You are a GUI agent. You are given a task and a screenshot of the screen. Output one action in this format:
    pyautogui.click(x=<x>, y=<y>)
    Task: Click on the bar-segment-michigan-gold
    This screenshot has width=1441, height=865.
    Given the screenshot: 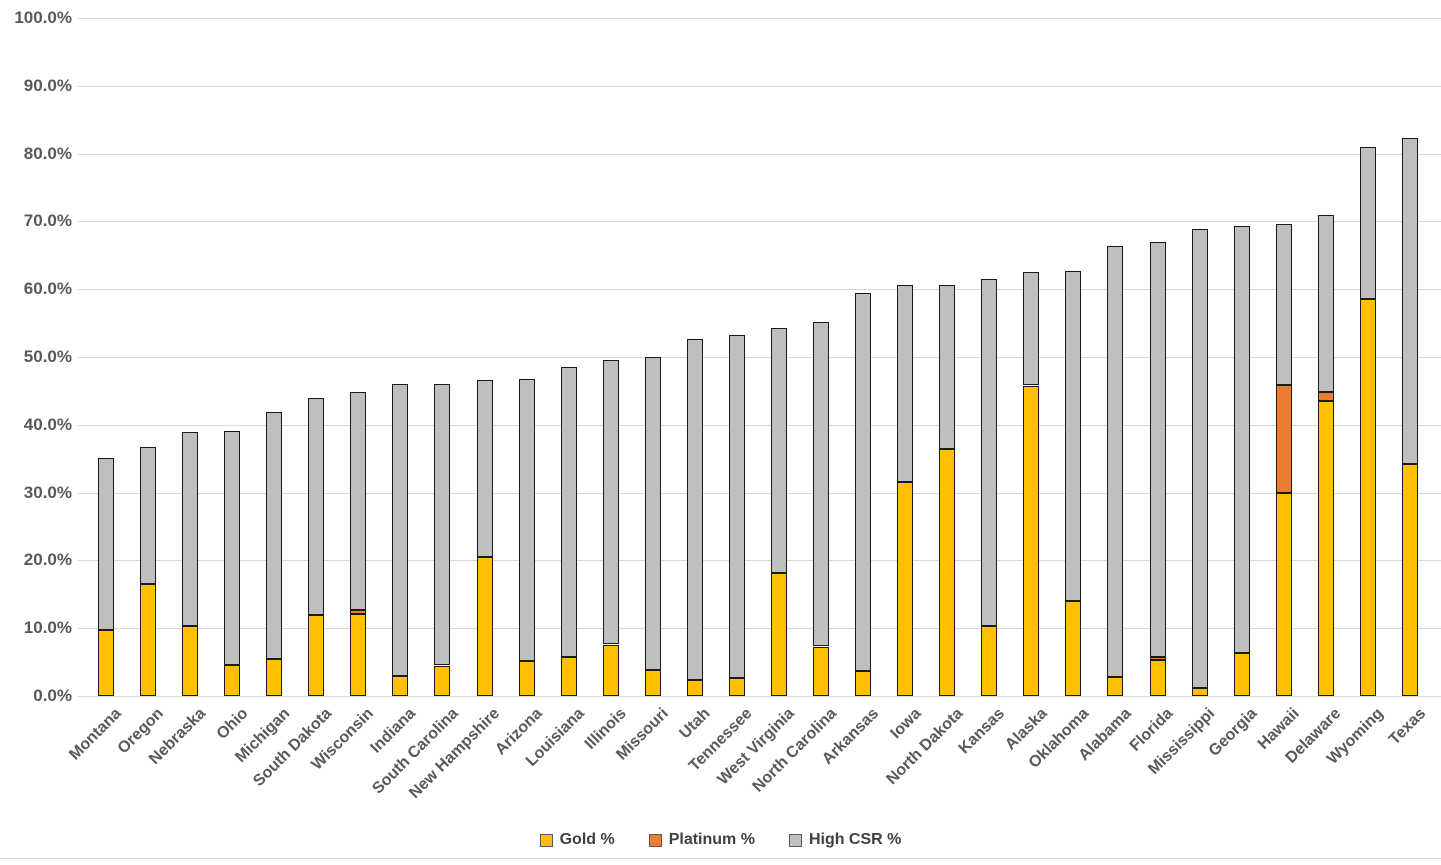 What is the action you would take?
    pyautogui.click(x=274, y=677)
    